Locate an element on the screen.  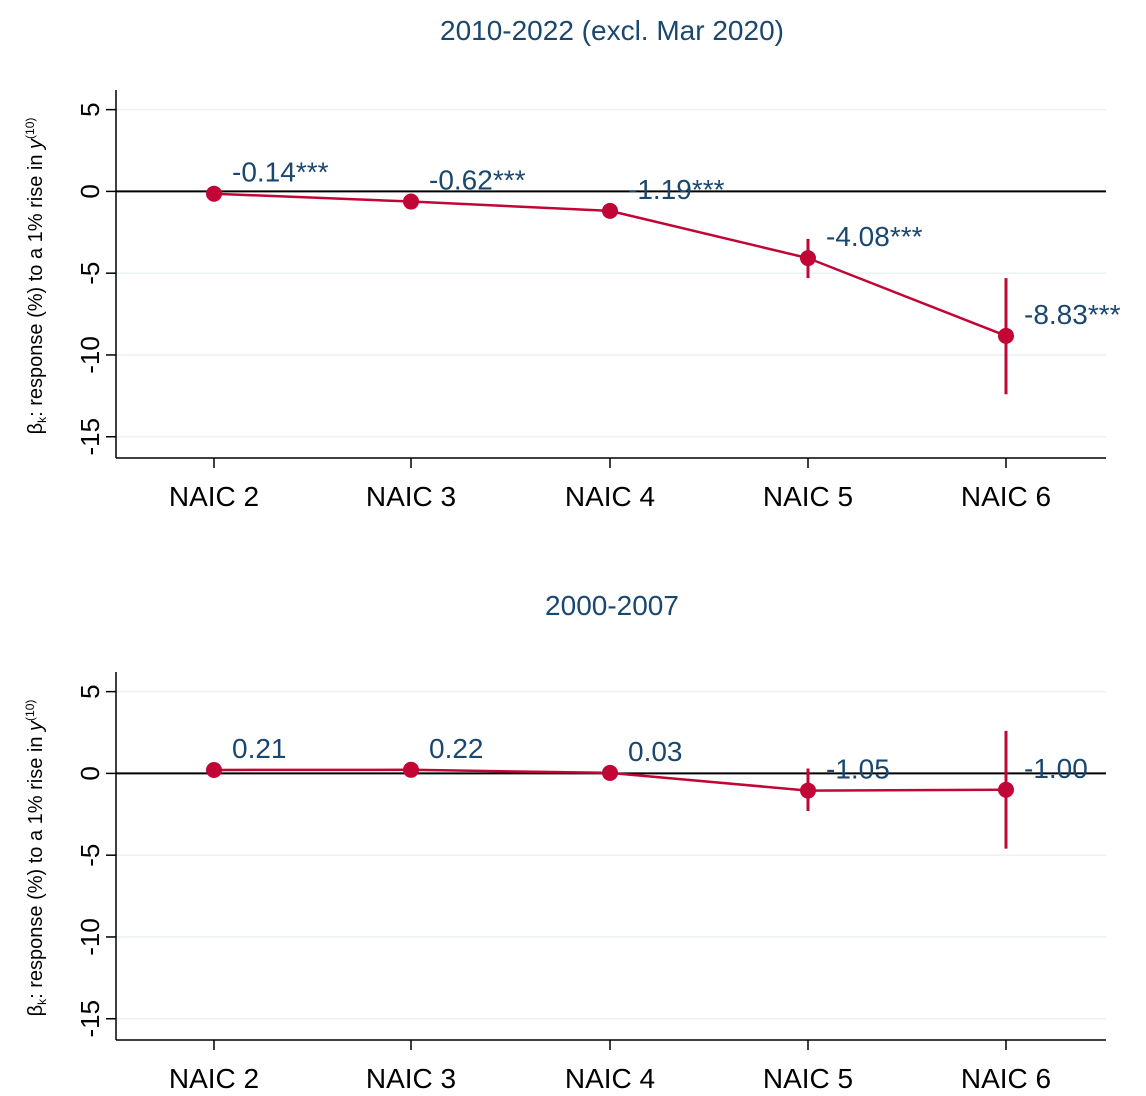
data-label: -1.05 is located at coordinates (858, 769).